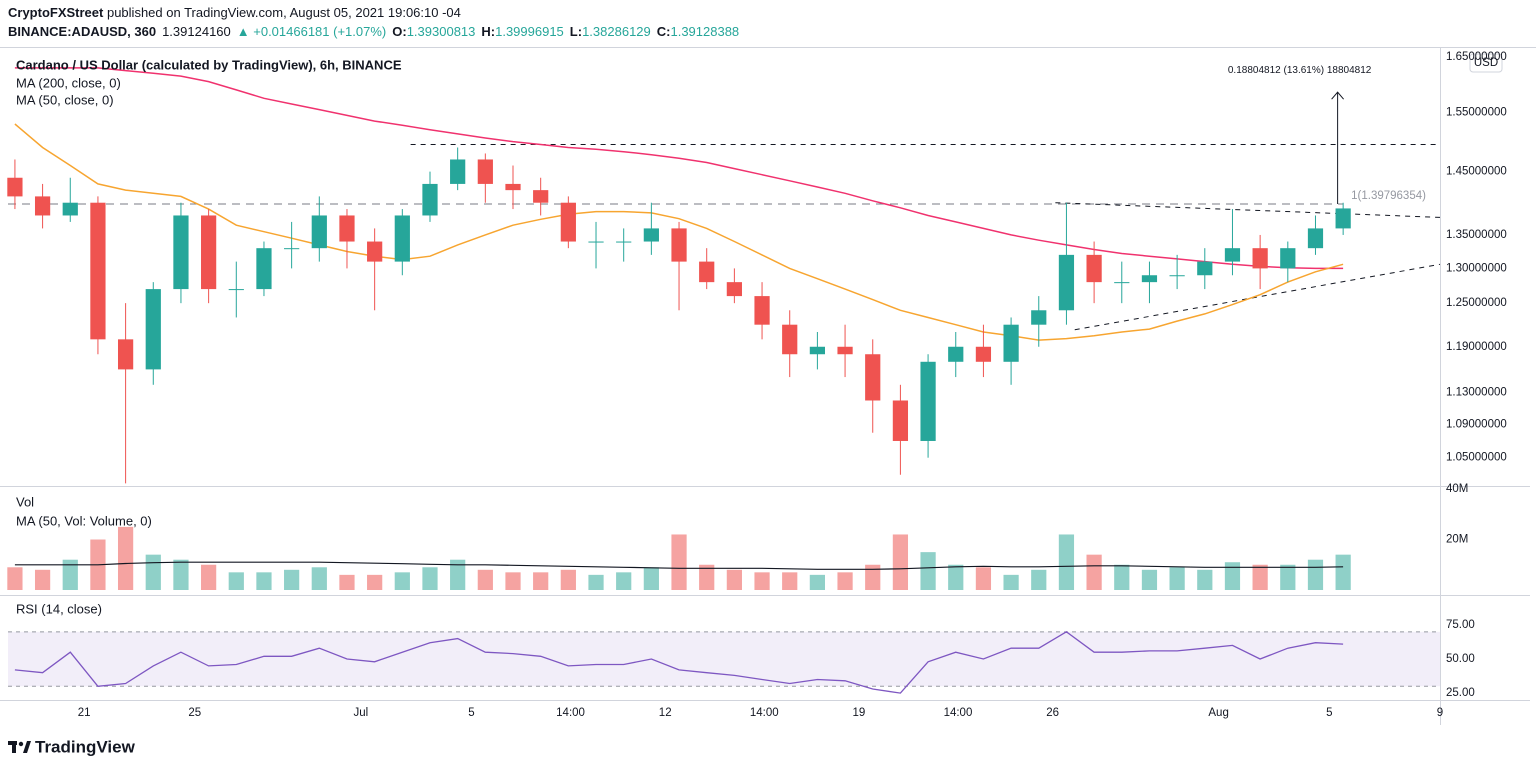 The height and width of the screenshot is (768, 1536). Describe the element at coordinates (1476, 393) in the screenshot. I see `y-tick-label: 1.13000000` at that location.